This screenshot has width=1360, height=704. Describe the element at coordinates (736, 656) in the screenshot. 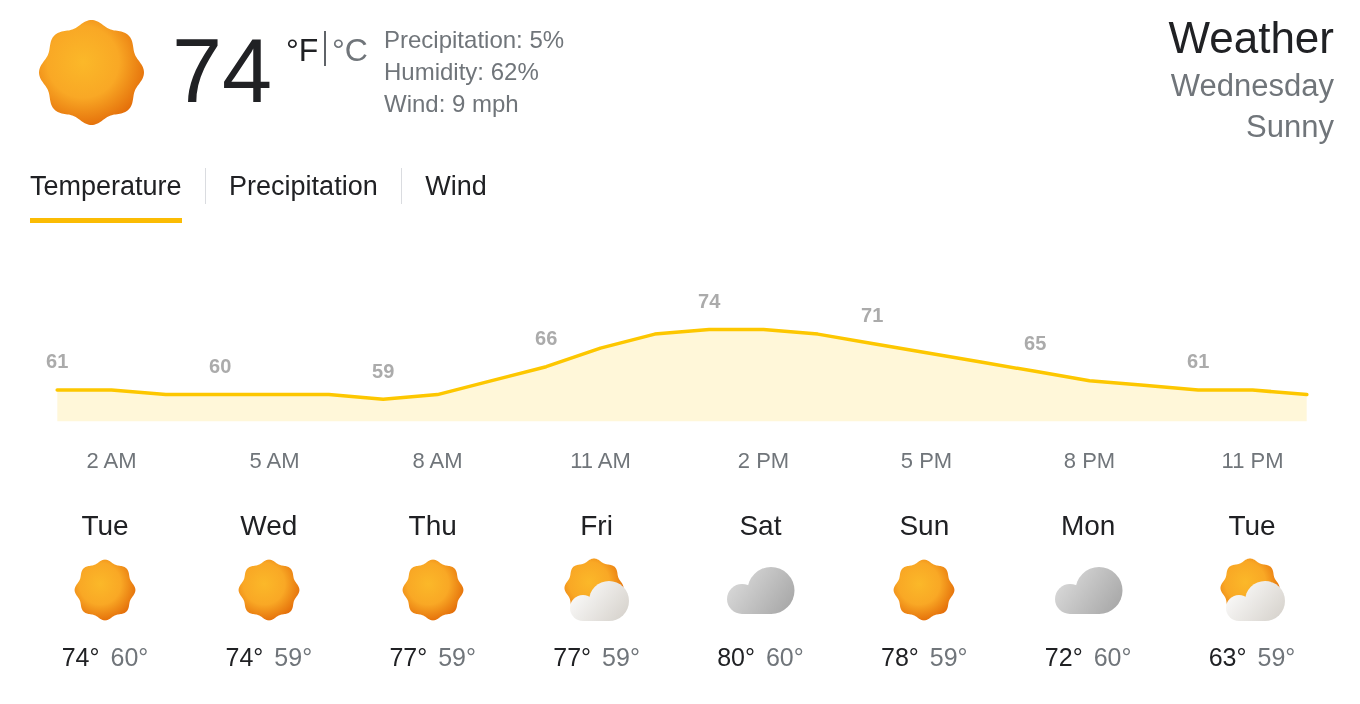

I see `data-label: 80°` at that location.